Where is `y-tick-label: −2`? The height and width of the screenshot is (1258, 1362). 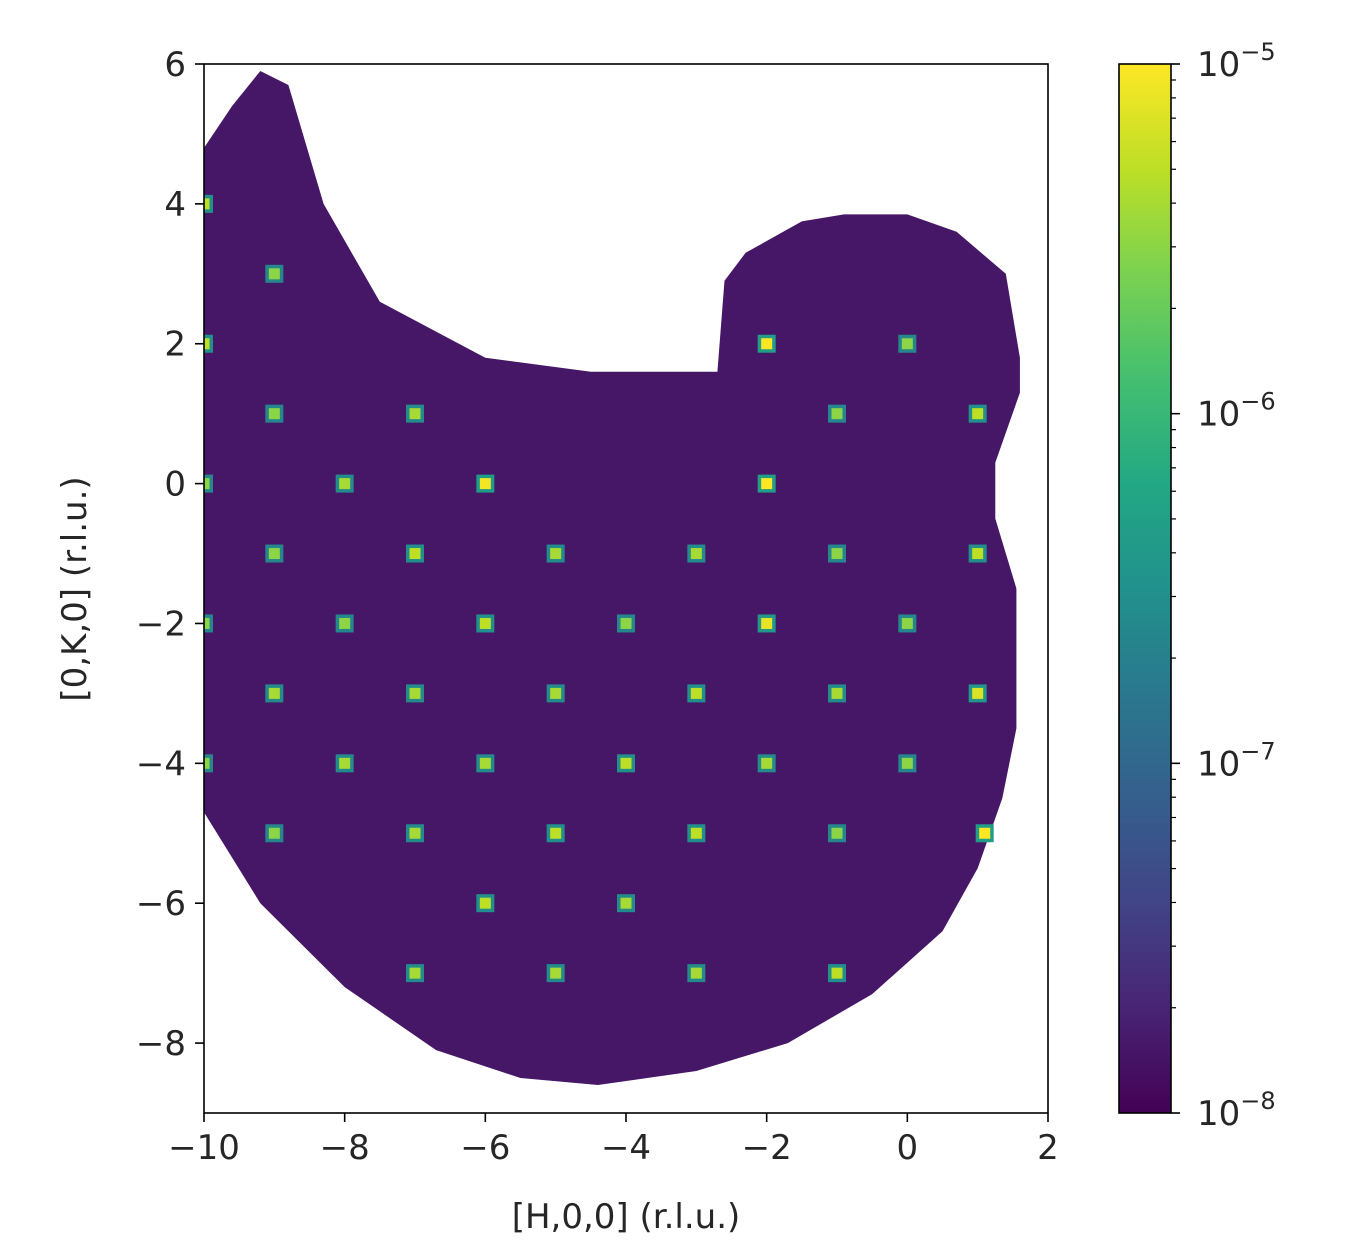
y-tick-label: −2 is located at coordinates (161, 624).